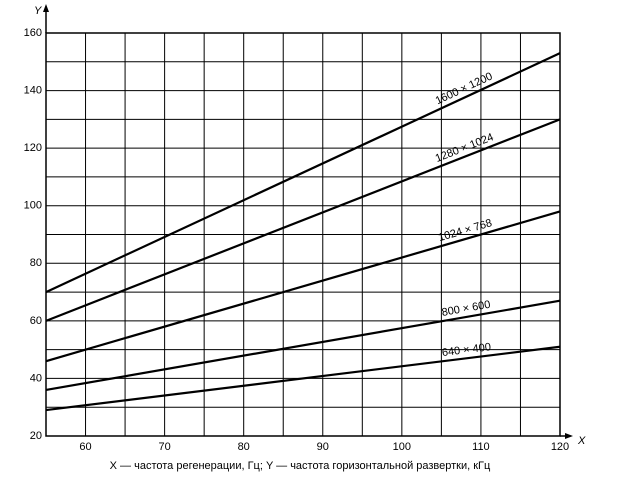 Image resolution: width=619 pixels, height=478 pixels. What do you see at coordinates (36, 436) in the screenshot?
I see `y-tick-label: 20` at bounding box center [36, 436].